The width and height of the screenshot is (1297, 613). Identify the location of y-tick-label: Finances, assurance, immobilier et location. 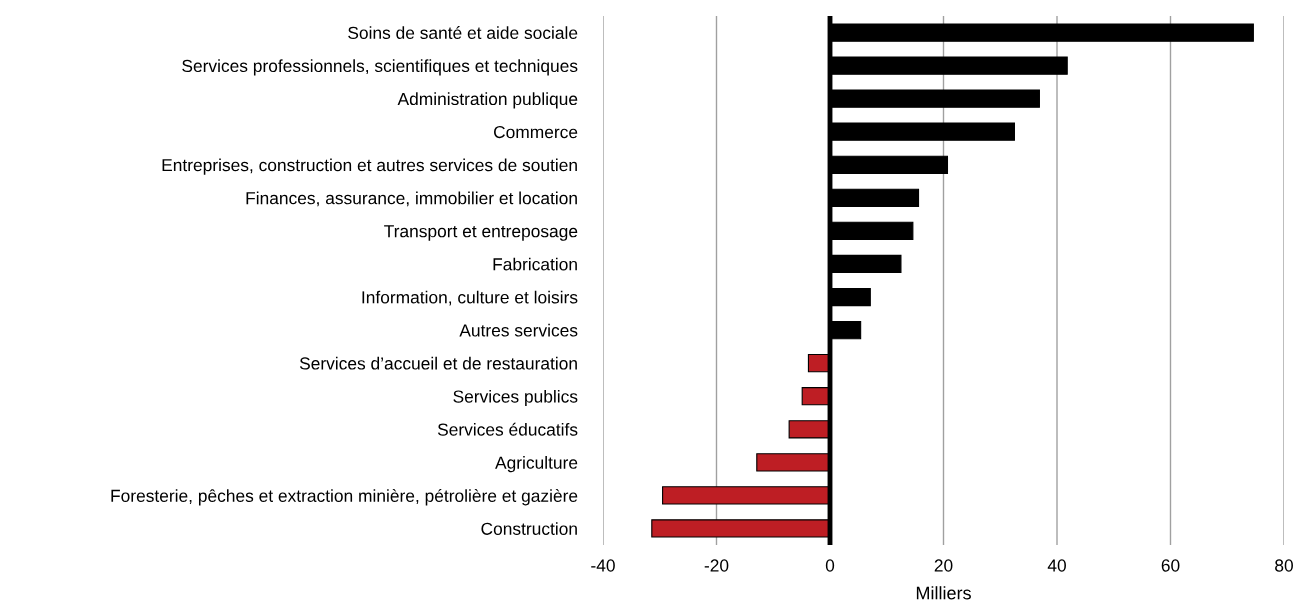
(411, 199).